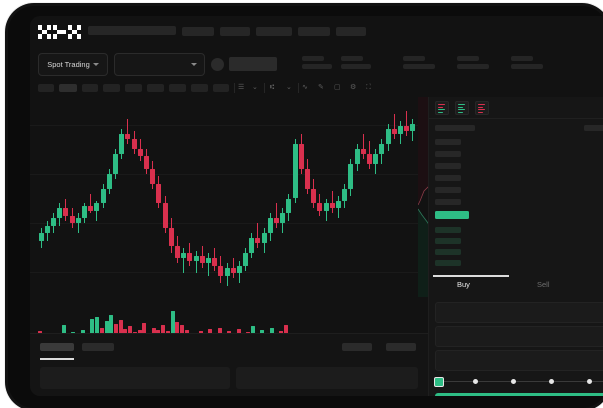 The width and height of the screenshot is (603, 408). Describe the element at coordinates (90, 88) in the screenshot. I see `tf-15m` at that location.